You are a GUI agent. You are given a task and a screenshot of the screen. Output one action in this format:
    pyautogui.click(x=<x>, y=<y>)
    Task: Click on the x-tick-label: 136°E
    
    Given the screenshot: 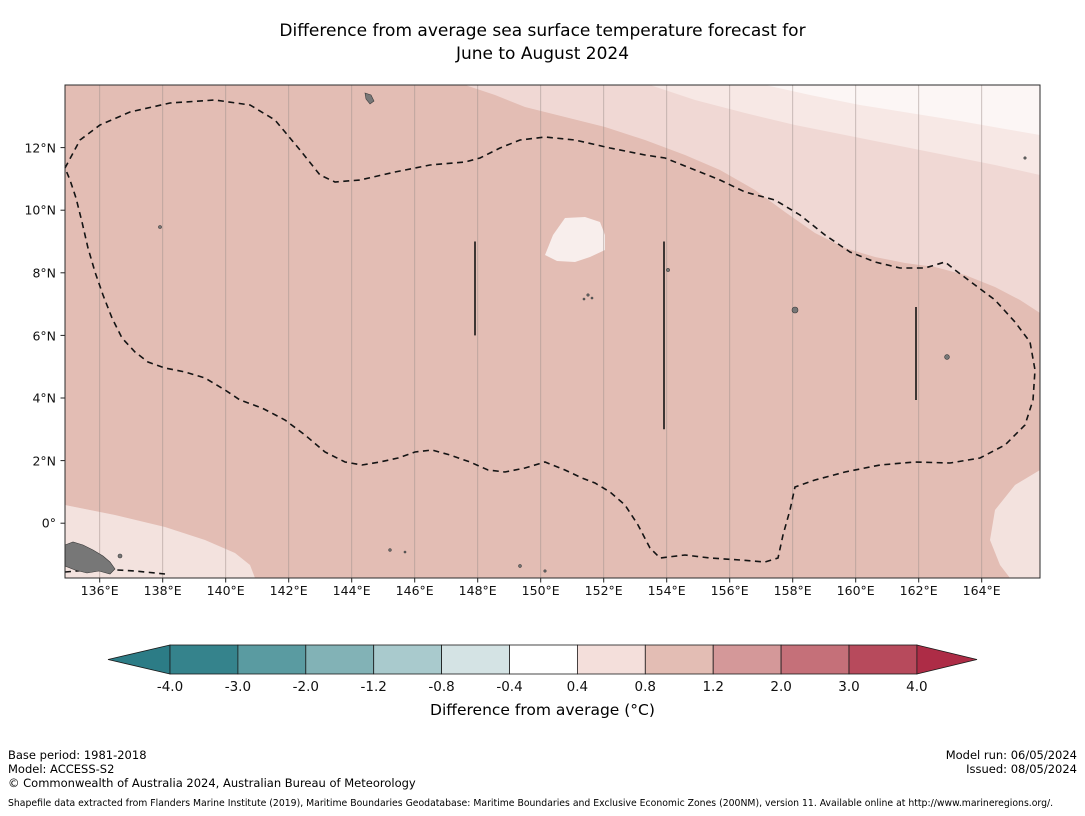 What is the action you would take?
    pyautogui.click(x=99, y=590)
    